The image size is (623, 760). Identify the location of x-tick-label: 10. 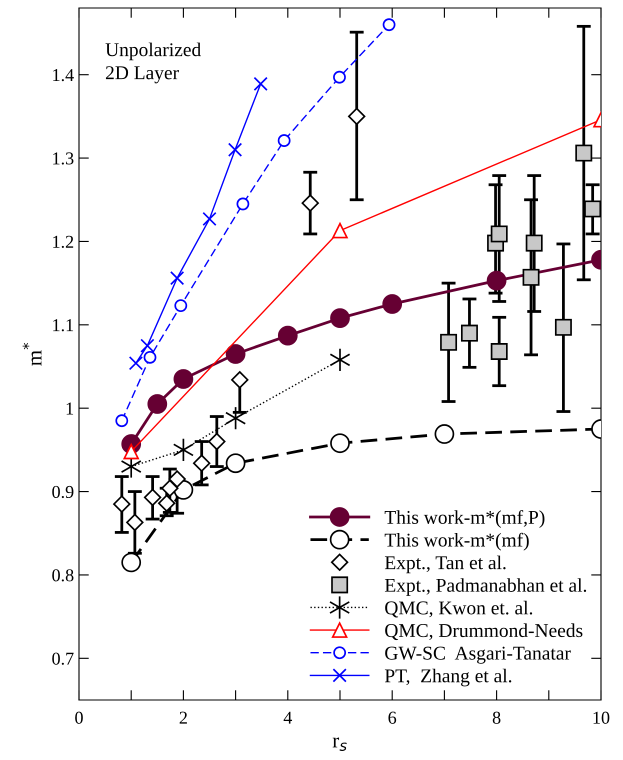
(602, 718).